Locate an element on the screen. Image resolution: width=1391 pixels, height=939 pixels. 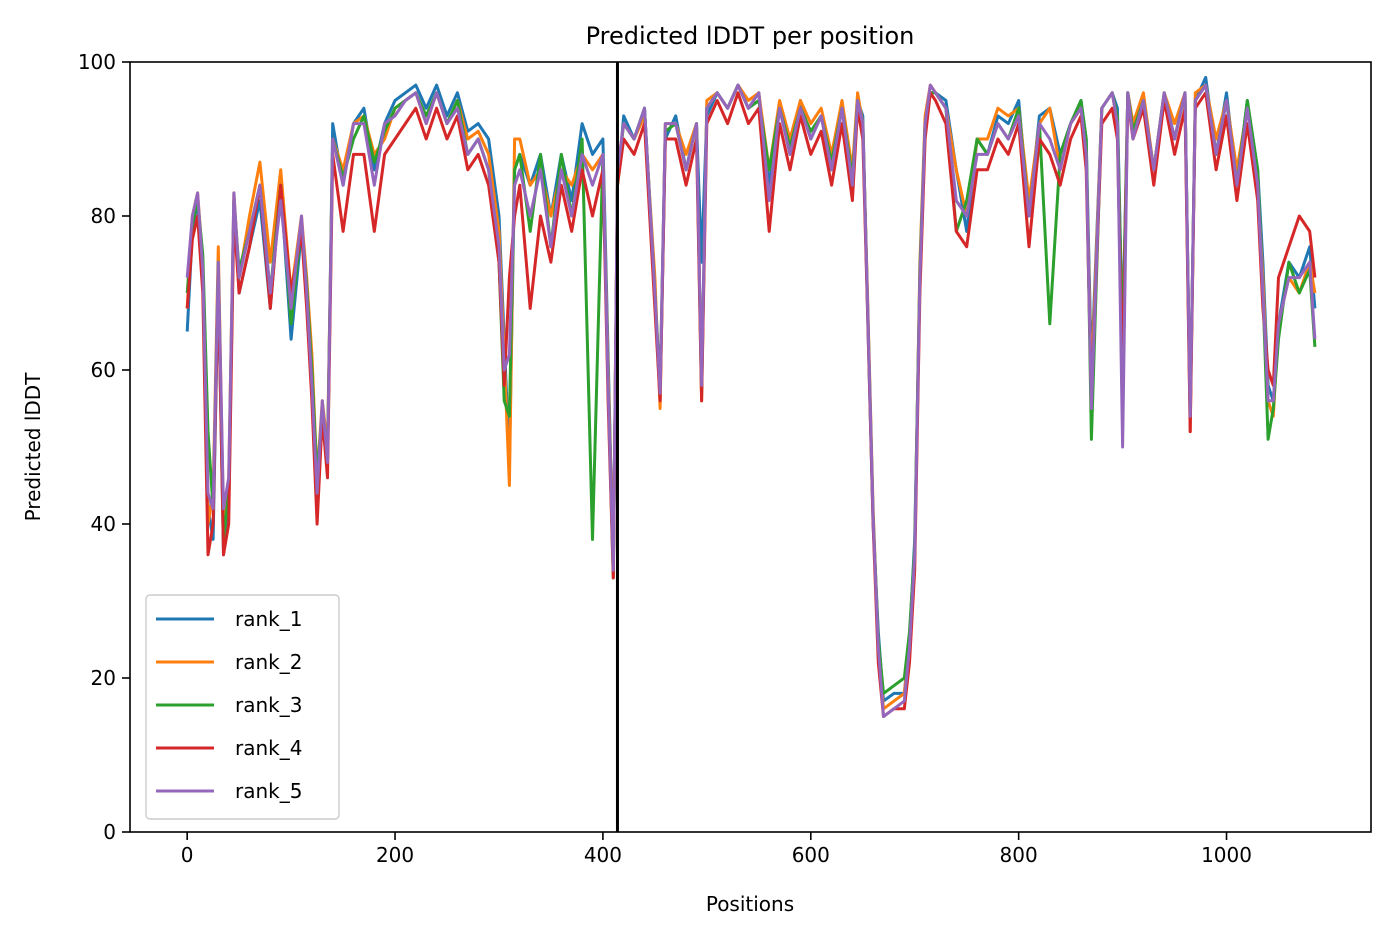
x-tick-label: 600 is located at coordinates (811, 855).